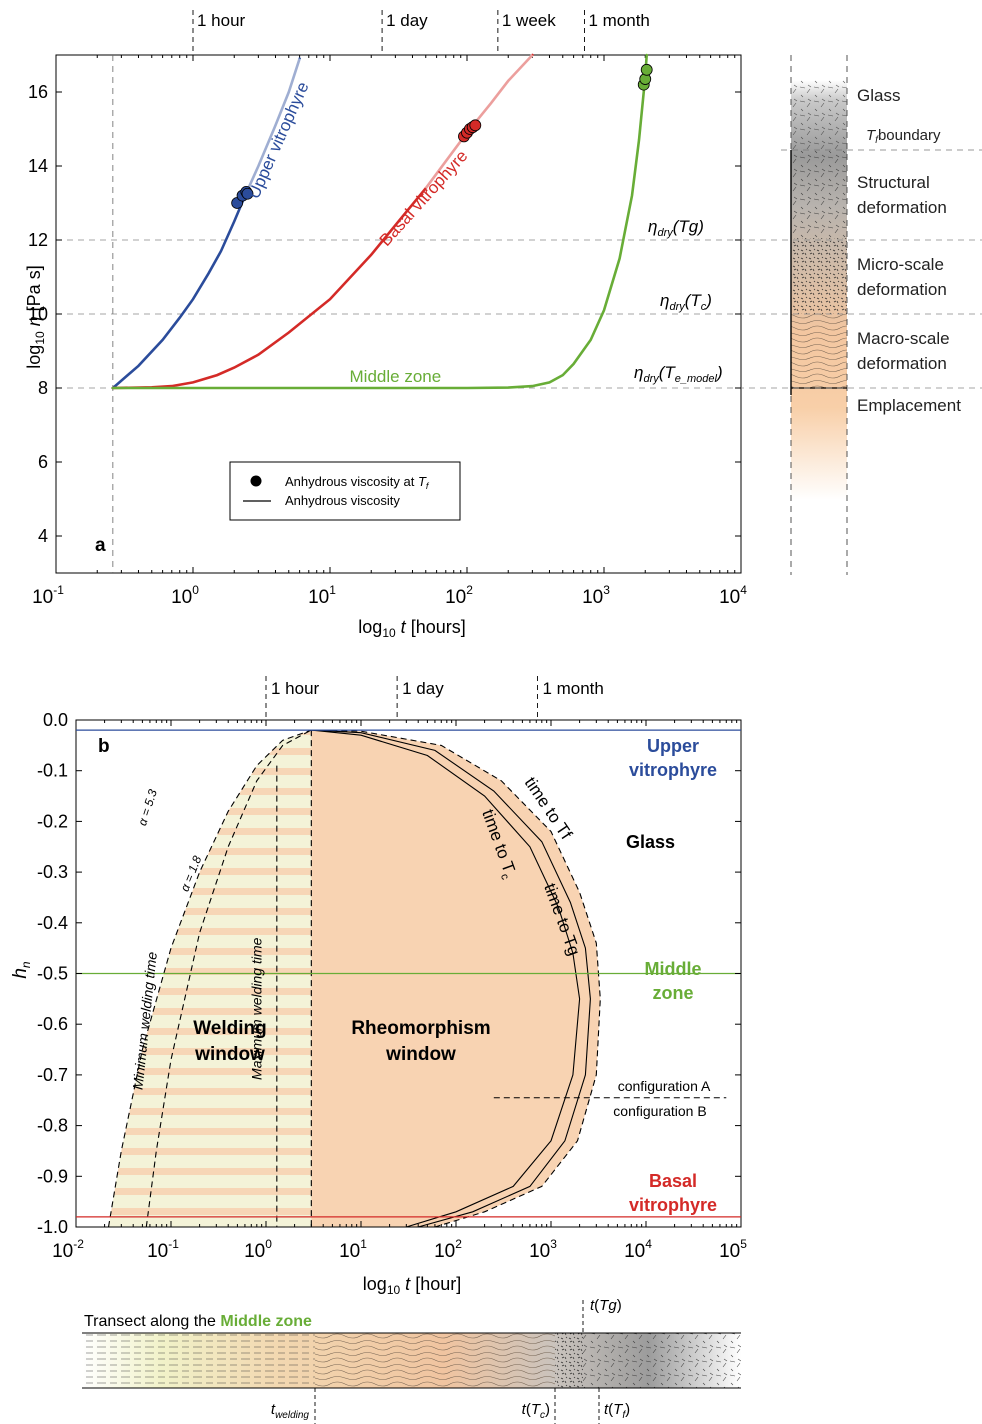 This screenshot has height=1424, width=982. I want to click on y-tick-label: -1.0, so click(52, 1227).